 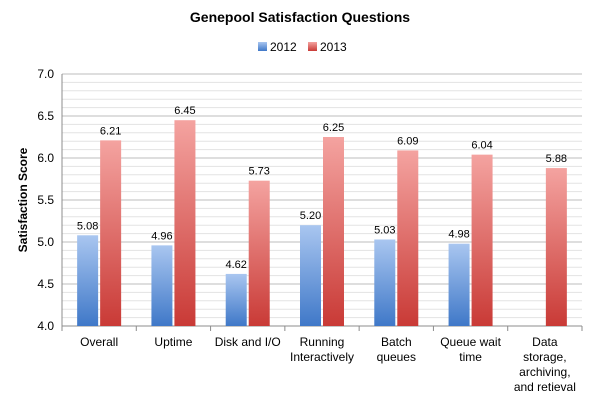 What do you see at coordinates (545, 342) in the screenshot?
I see `x-tick-label-line: Data` at bounding box center [545, 342].